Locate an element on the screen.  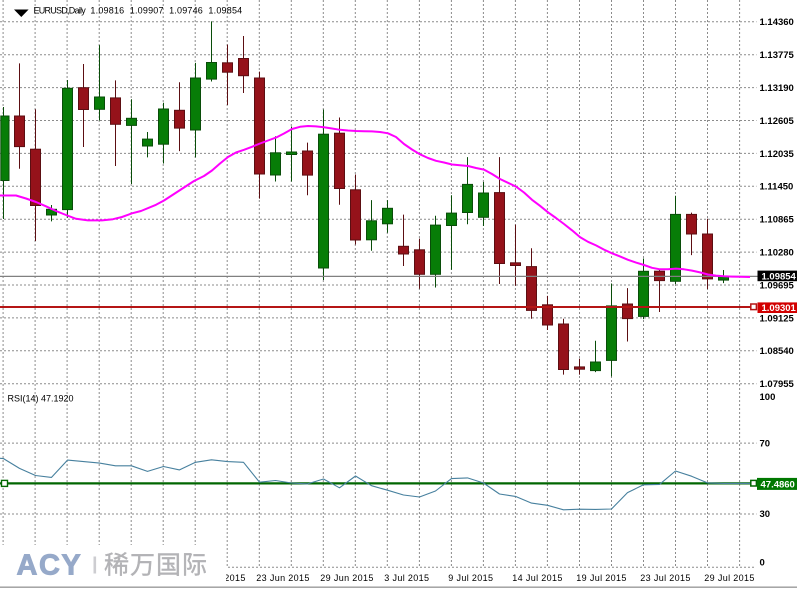
svg-text: 1.09125 is located at coordinates (777, 318).